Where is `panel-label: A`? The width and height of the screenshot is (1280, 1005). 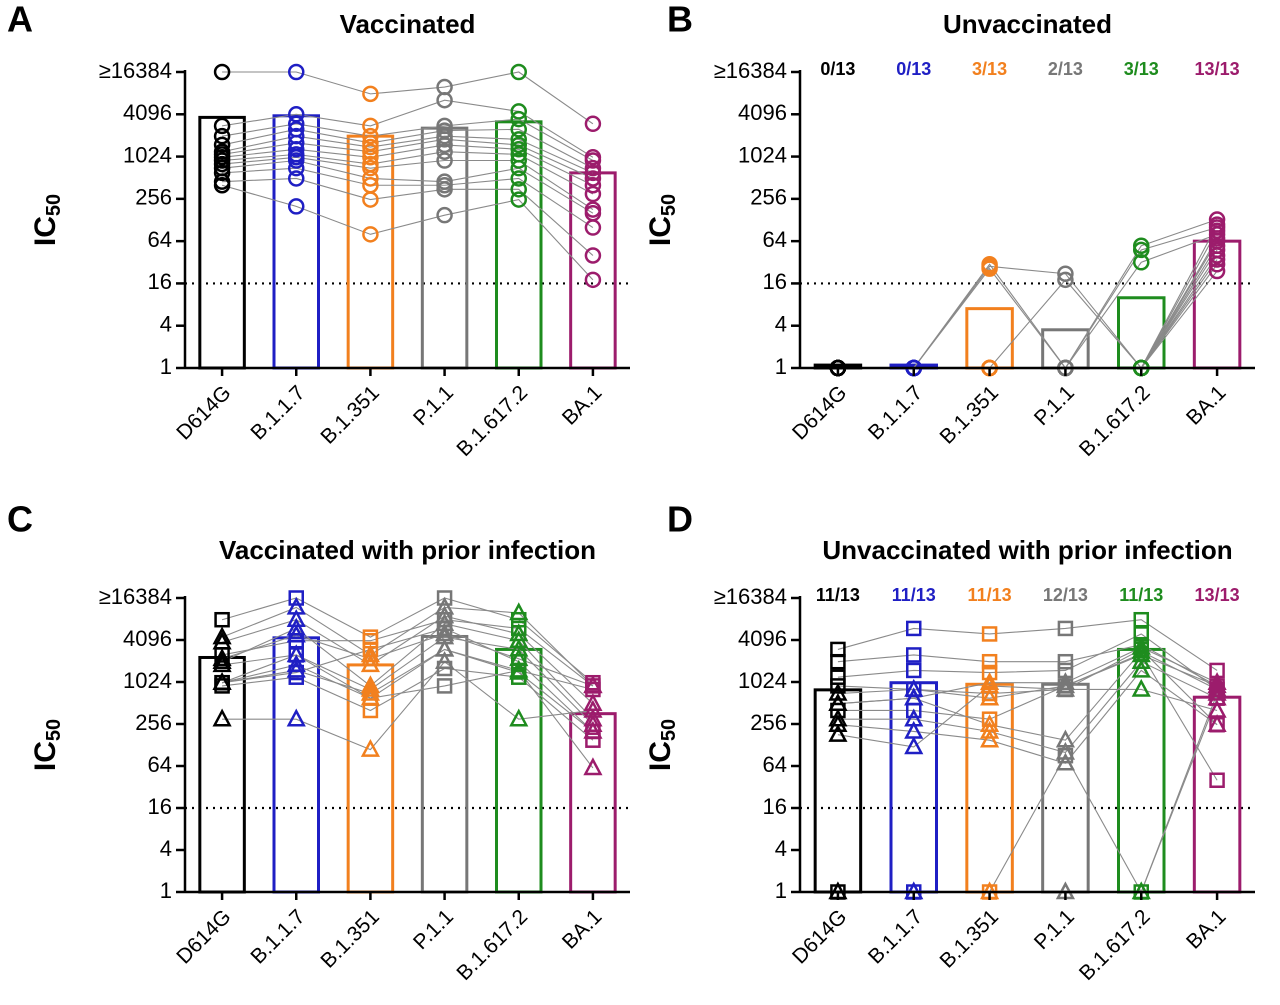 panel-label: A is located at coordinates (20, 20).